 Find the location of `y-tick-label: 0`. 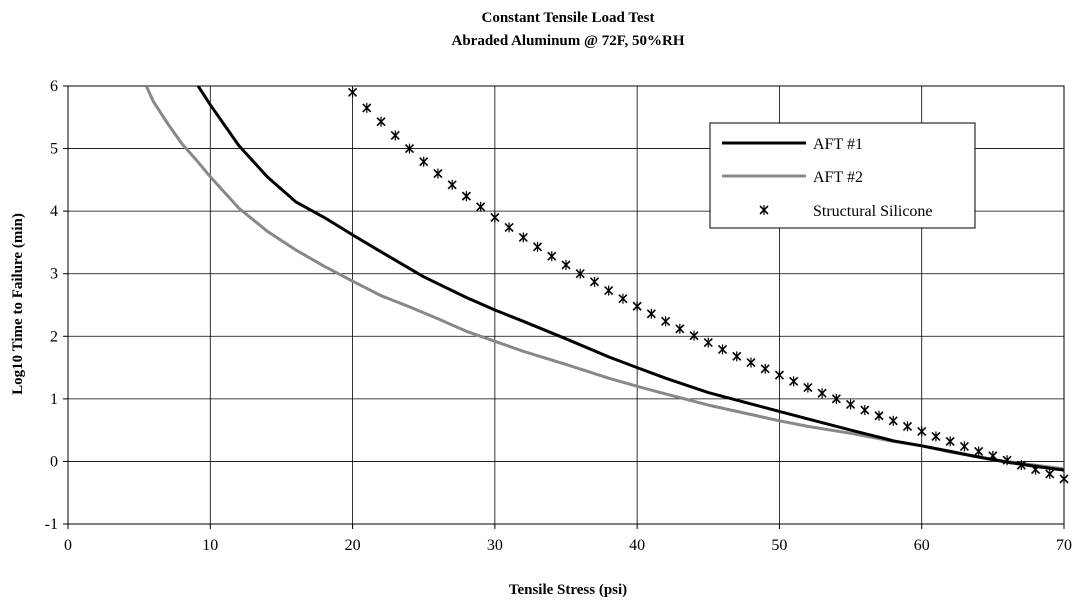

y-tick-label: 0 is located at coordinates (54, 461).